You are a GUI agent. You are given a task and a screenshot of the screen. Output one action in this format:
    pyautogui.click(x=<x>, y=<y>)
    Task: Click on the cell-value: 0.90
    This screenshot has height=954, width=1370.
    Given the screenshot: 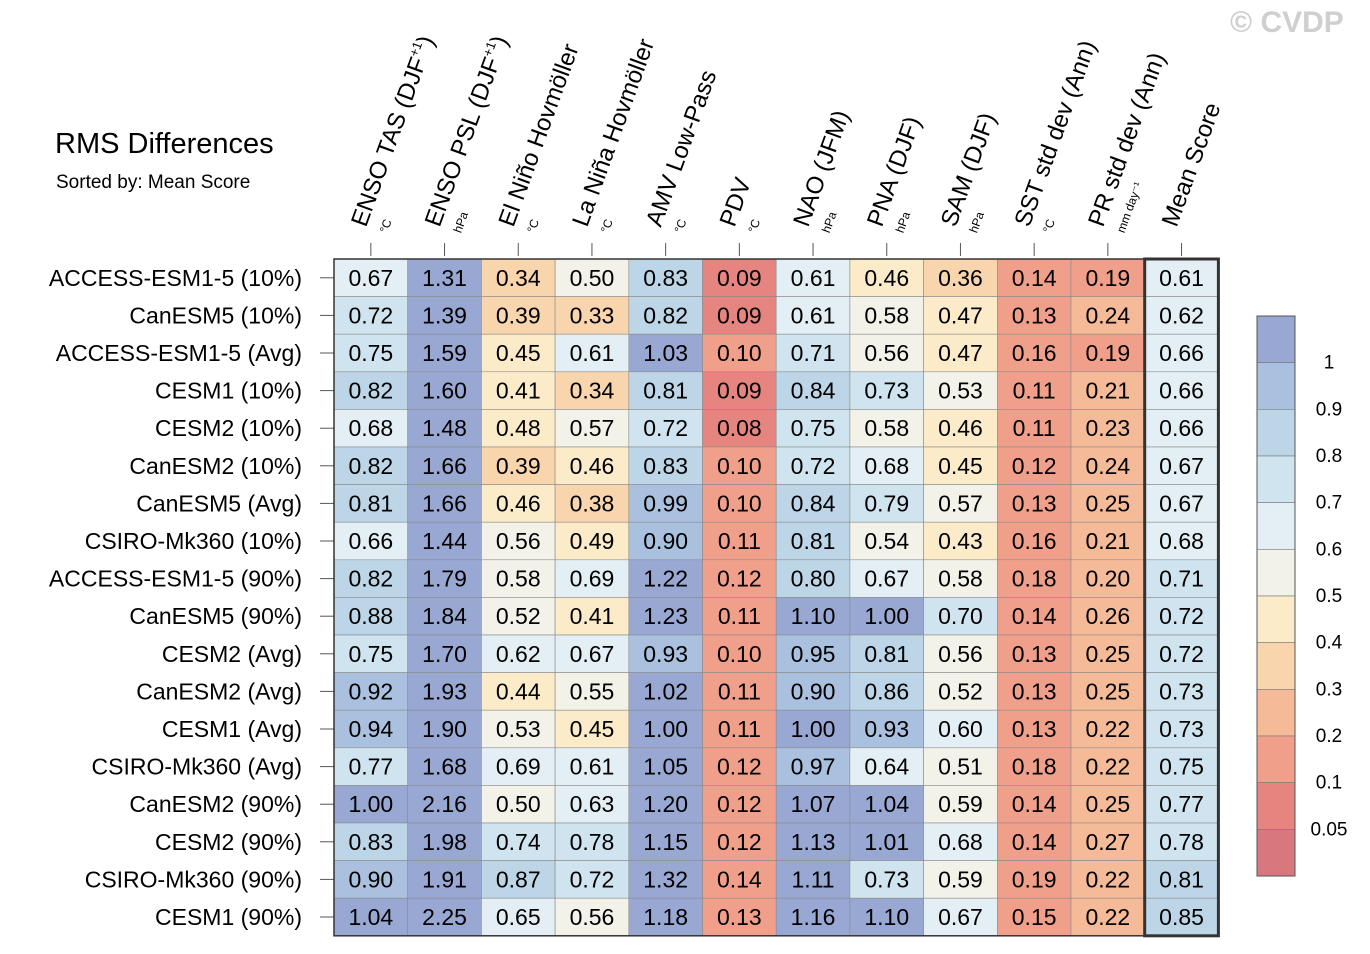 What is the action you would take?
    pyautogui.click(x=370, y=879)
    